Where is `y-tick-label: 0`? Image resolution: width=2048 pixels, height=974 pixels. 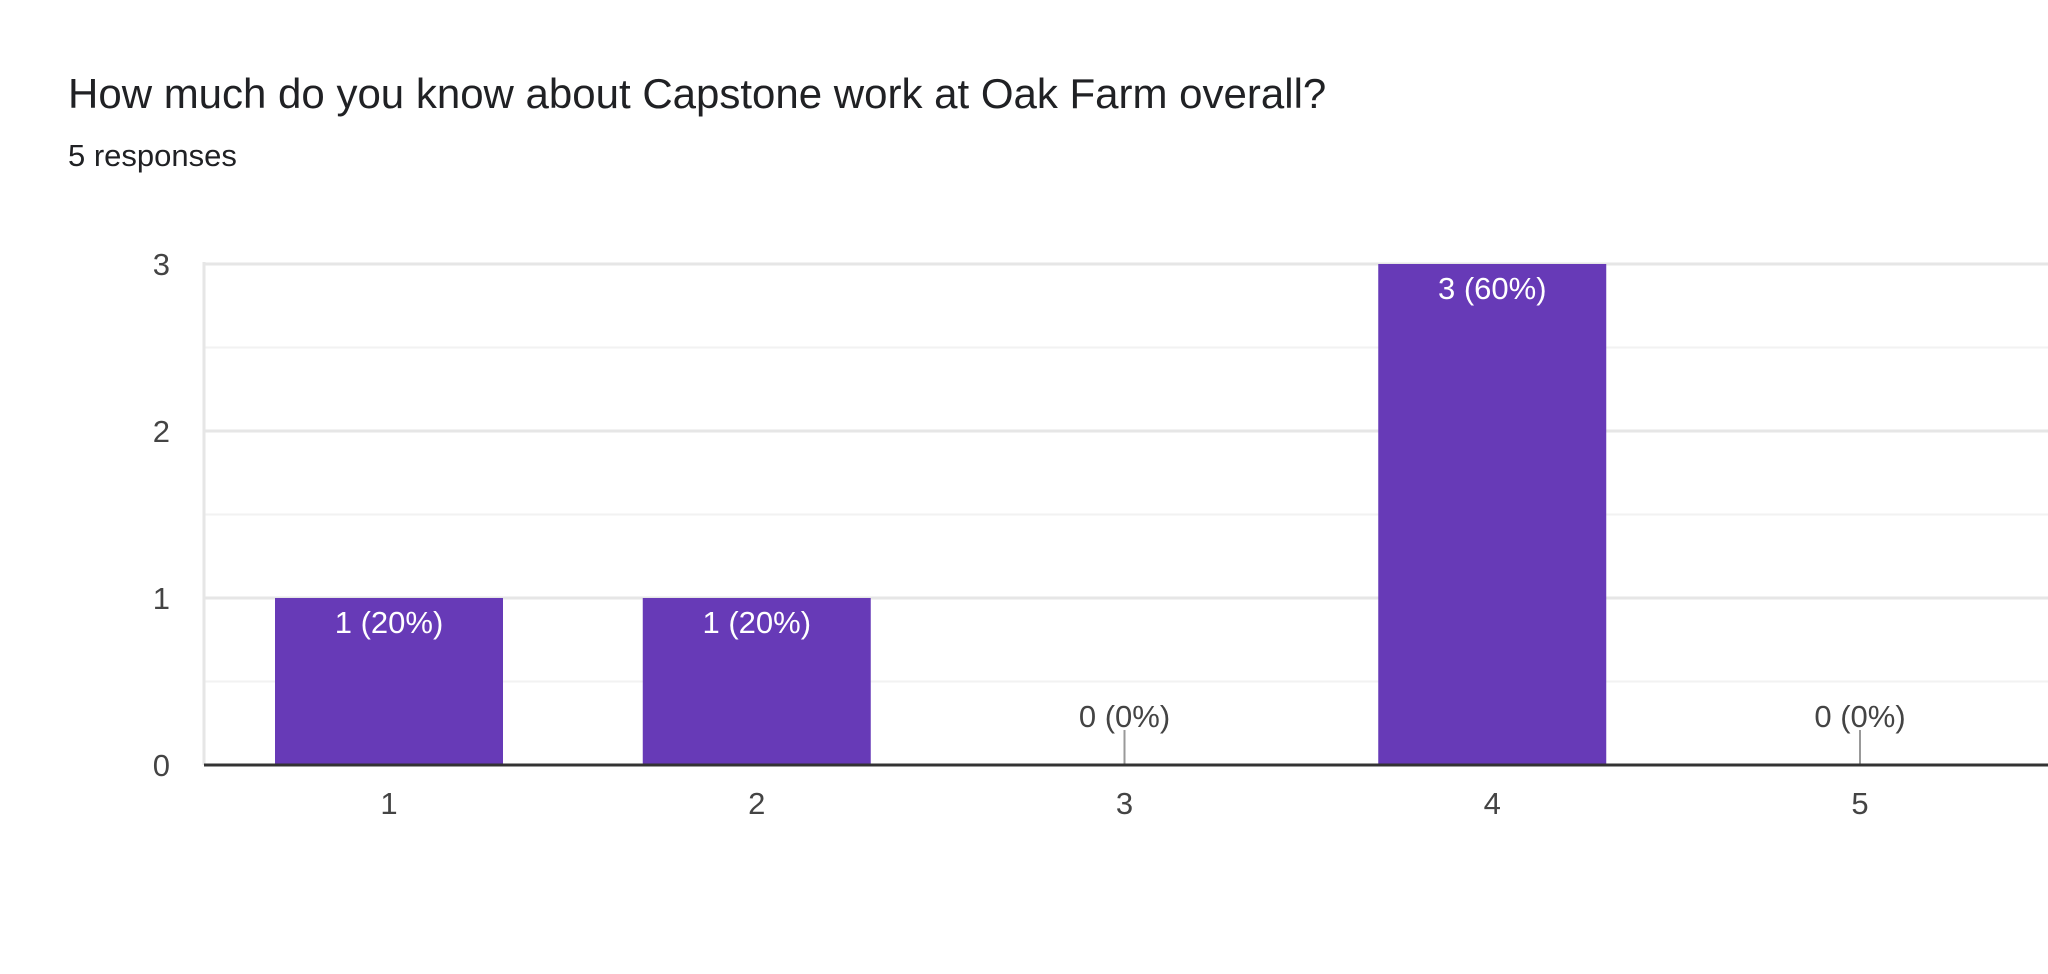
y-tick-label: 0 is located at coordinates (161, 765).